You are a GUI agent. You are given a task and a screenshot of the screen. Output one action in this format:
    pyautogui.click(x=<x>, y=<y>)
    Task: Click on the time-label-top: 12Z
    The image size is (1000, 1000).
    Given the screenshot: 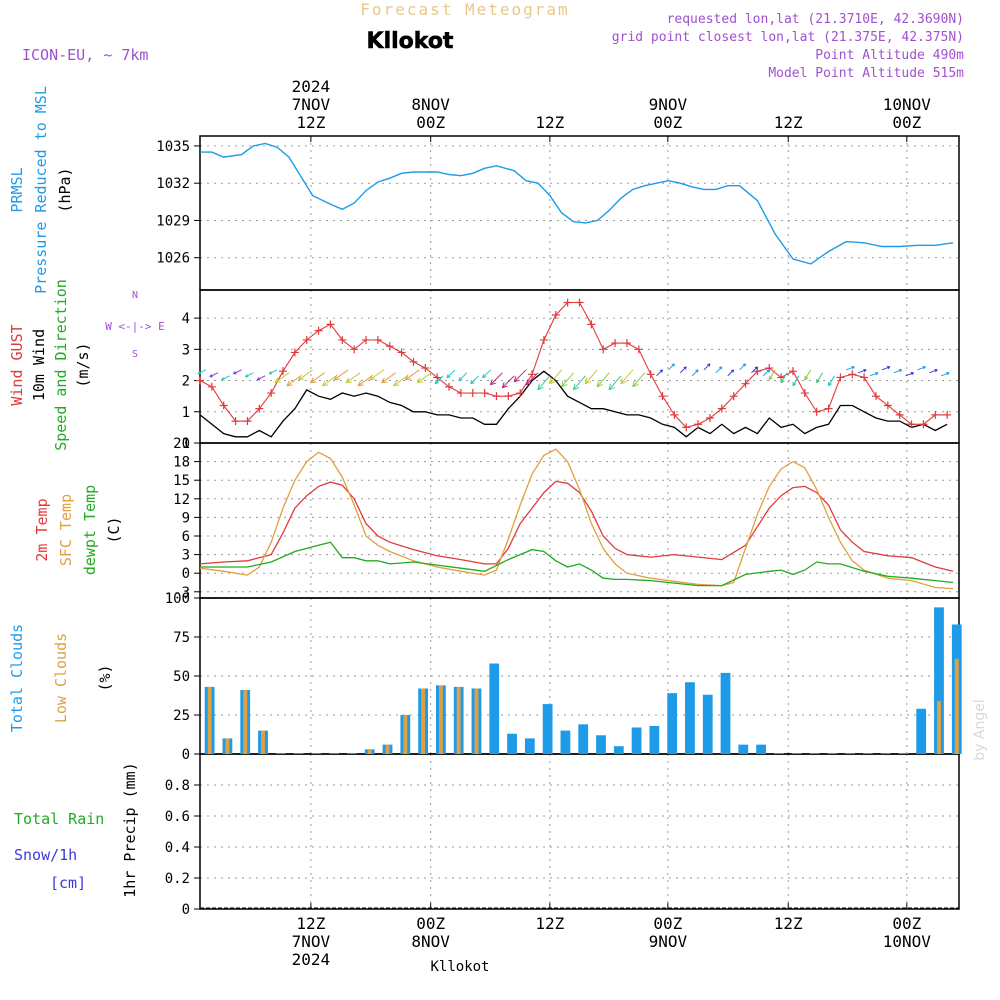 What is the action you would take?
    pyautogui.click(x=310, y=122)
    